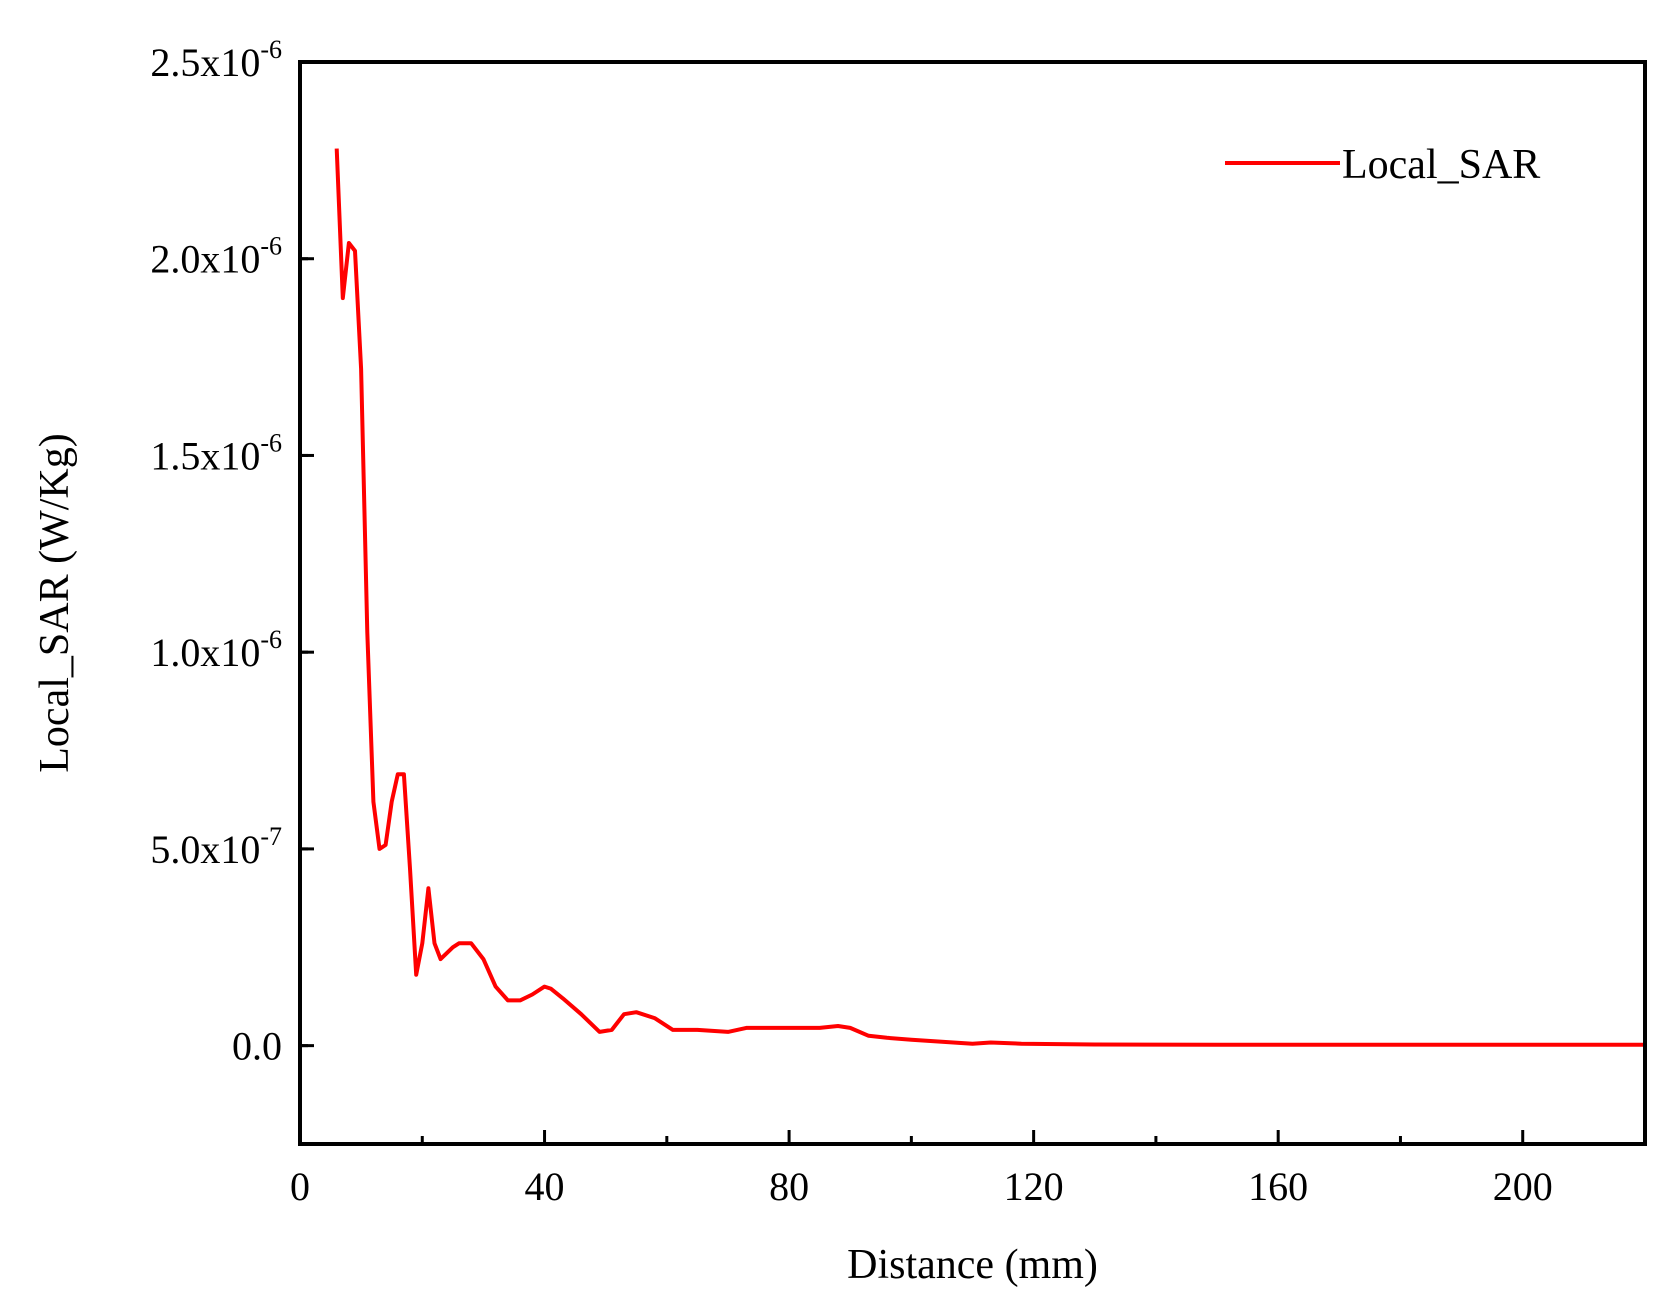 Image resolution: width=1673 pixels, height=1301 pixels. Describe the element at coordinates (1034, 1186) in the screenshot. I see `x-tick-label: 120` at that location.